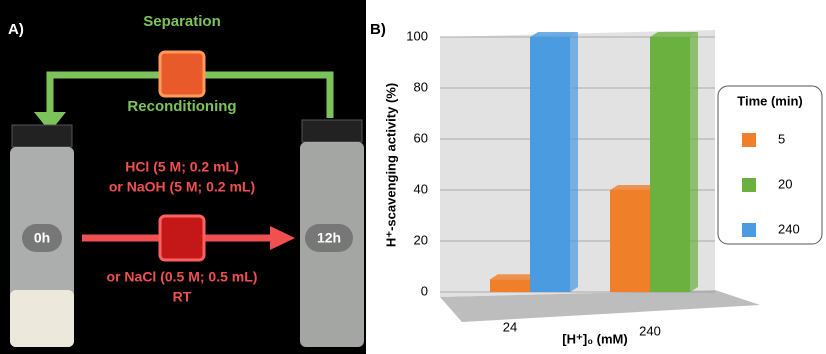  I want to click on x-axis-label: [H⁺]₀ (mM), so click(594, 338).